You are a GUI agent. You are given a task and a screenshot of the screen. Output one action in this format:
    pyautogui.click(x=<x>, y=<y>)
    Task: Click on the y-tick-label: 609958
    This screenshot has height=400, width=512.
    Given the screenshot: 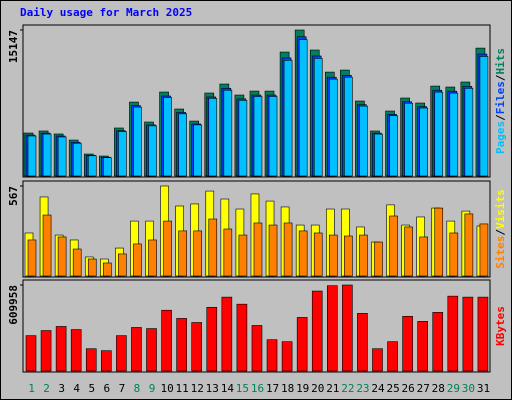 What is the action you would take?
    pyautogui.click(x=13, y=305)
    